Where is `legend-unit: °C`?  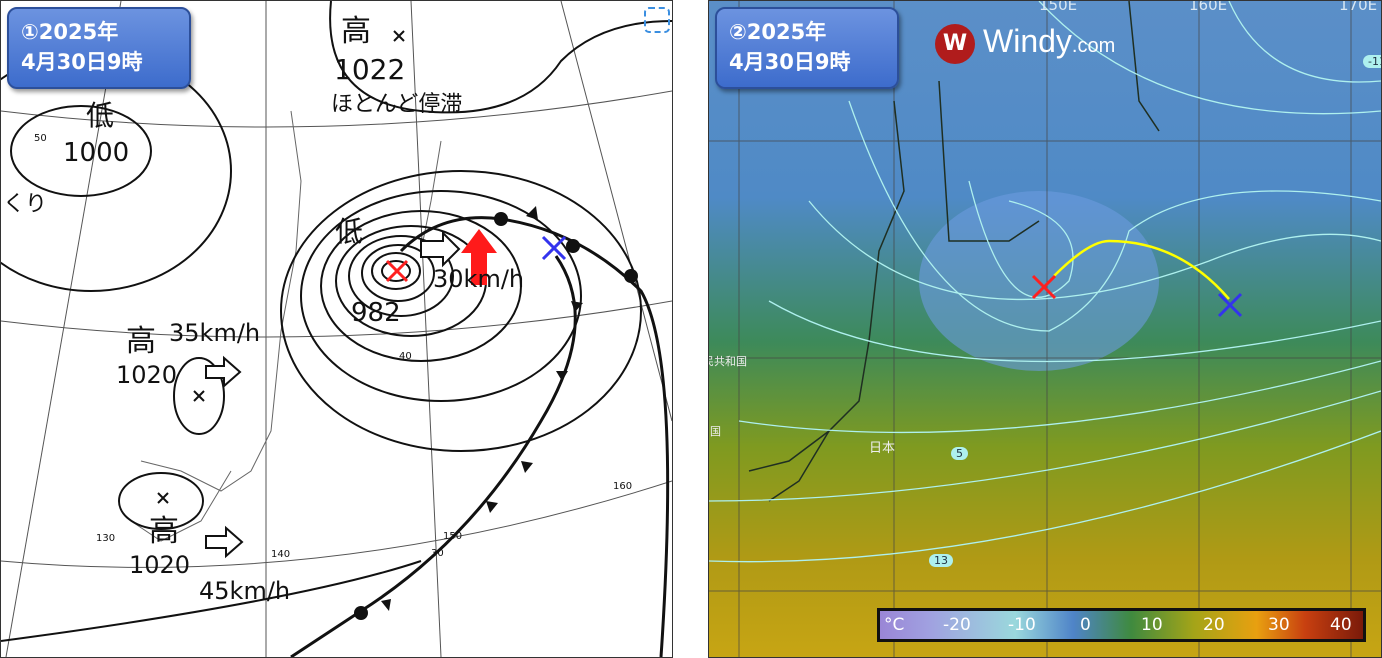 legend-unit: °C is located at coordinates (894, 625).